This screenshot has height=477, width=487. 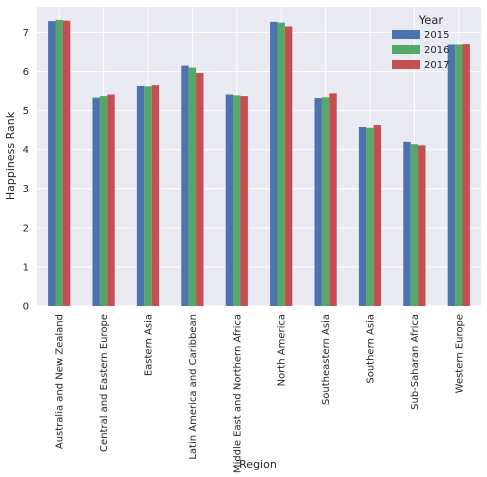 I want to click on x-tick-label: North America, so click(x=282, y=350).